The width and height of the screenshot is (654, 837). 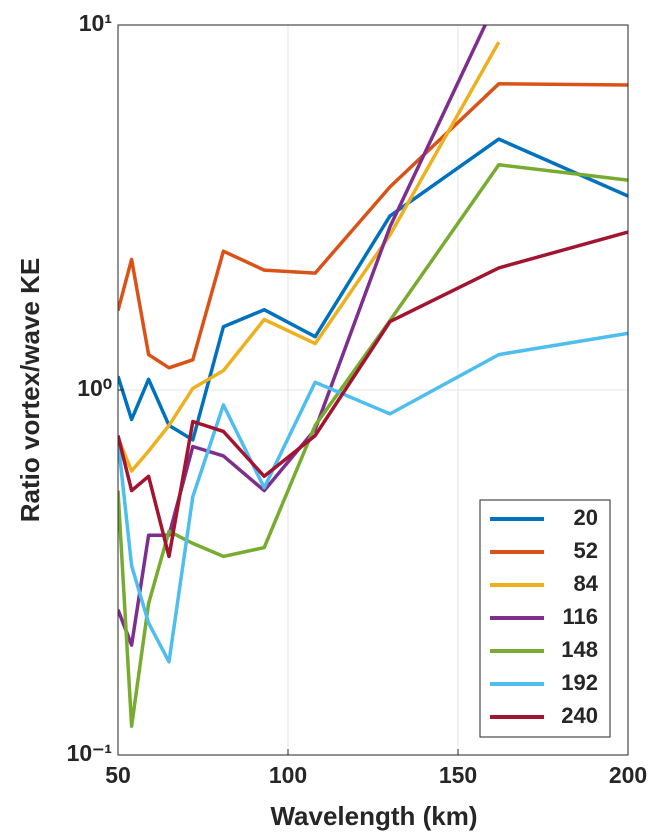 I want to click on x-tick-label: 150, so click(x=458, y=775).